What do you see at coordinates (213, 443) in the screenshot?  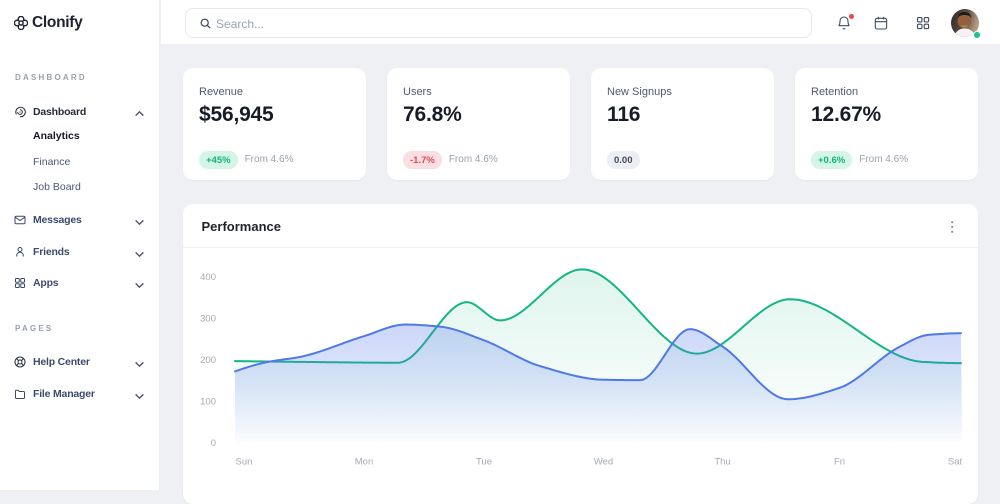 I see `svg-text: 0` at bounding box center [213, 443].